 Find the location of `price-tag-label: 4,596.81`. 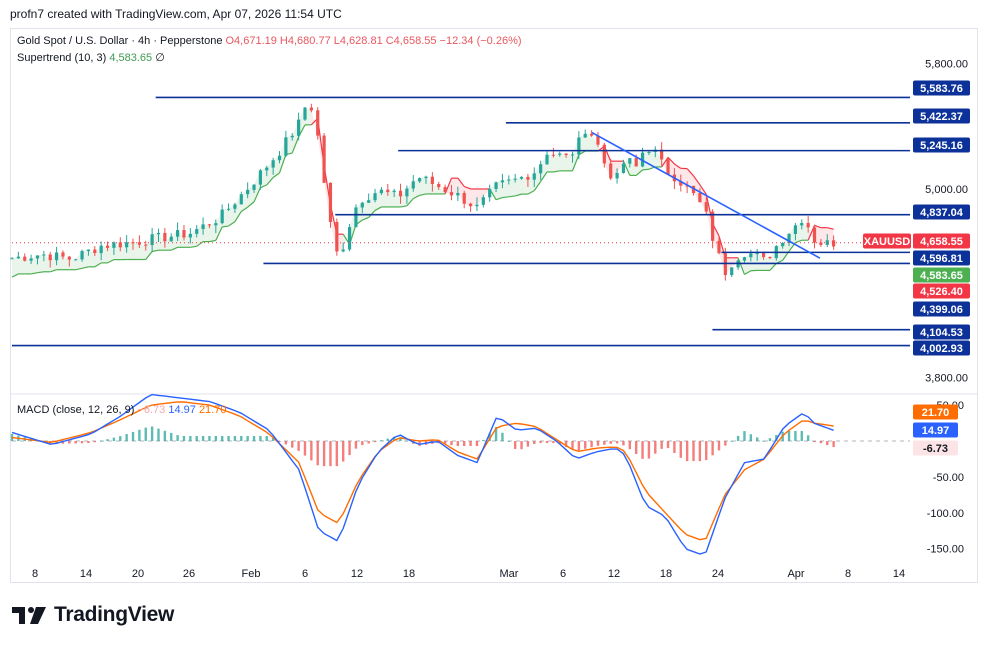

price-tag-label: 4,596.81 is located at coordinates (941, 259).